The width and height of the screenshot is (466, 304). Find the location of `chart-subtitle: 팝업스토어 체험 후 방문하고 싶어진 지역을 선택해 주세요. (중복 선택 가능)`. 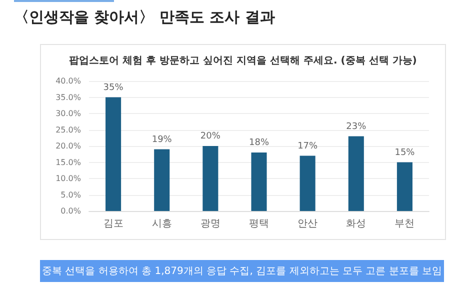

chart-subtitle: 팝업스토어 체험 후 방문하고 싶어진 지역을 선택해 주세요. (중복 선택 가능) is located at coordinates (243, 61).